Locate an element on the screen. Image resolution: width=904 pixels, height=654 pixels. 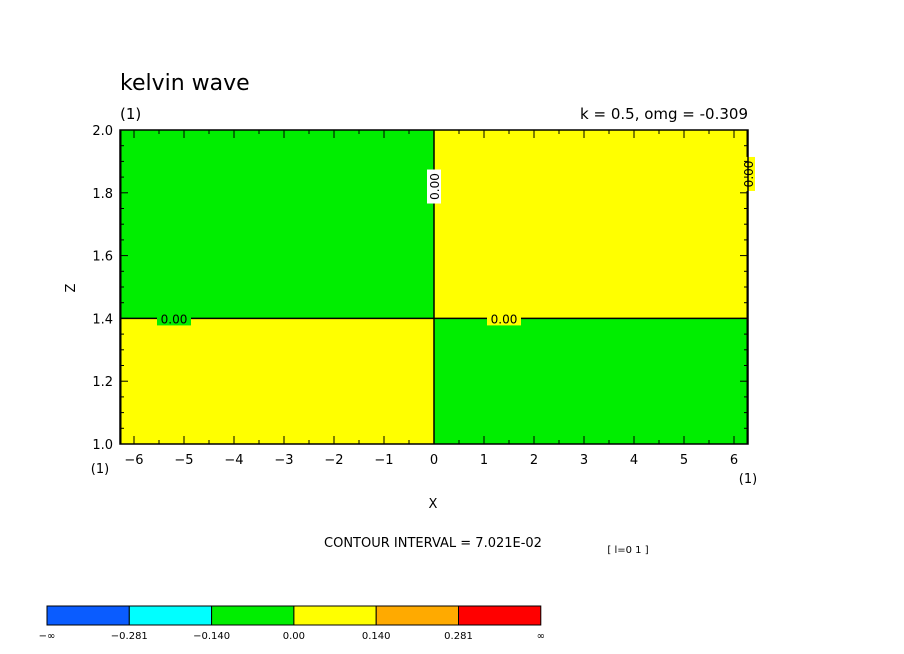
x-tick-label: −3 is located at coordinates (283, 460).